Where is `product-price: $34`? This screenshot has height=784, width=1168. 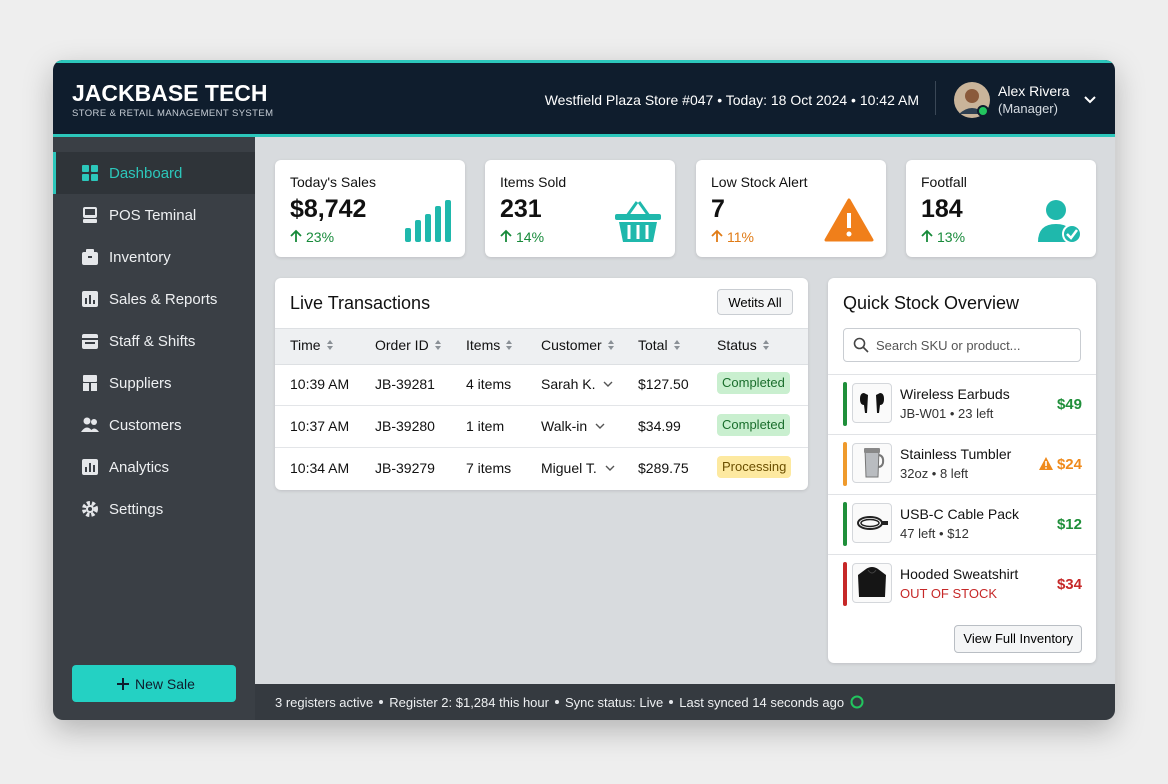
product-price: $34 is located at coordinates (1069, 584).